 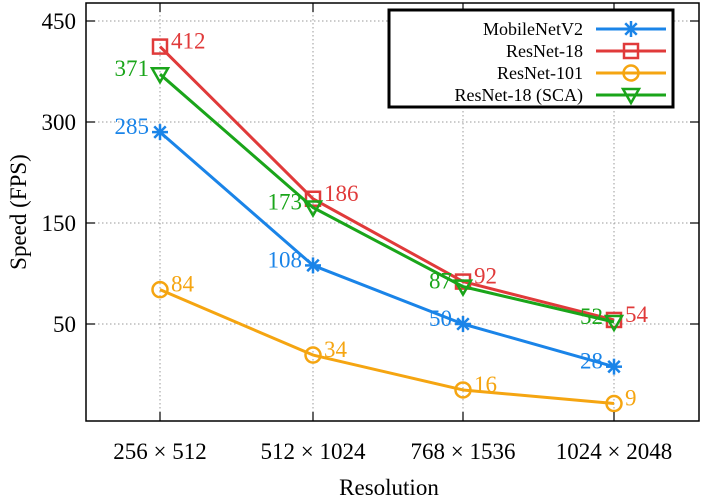 What do you see at coordinates (341, 193) in the screenshot?
I see `data-label-resnet-18: 186` at bounding box center [341, 193].